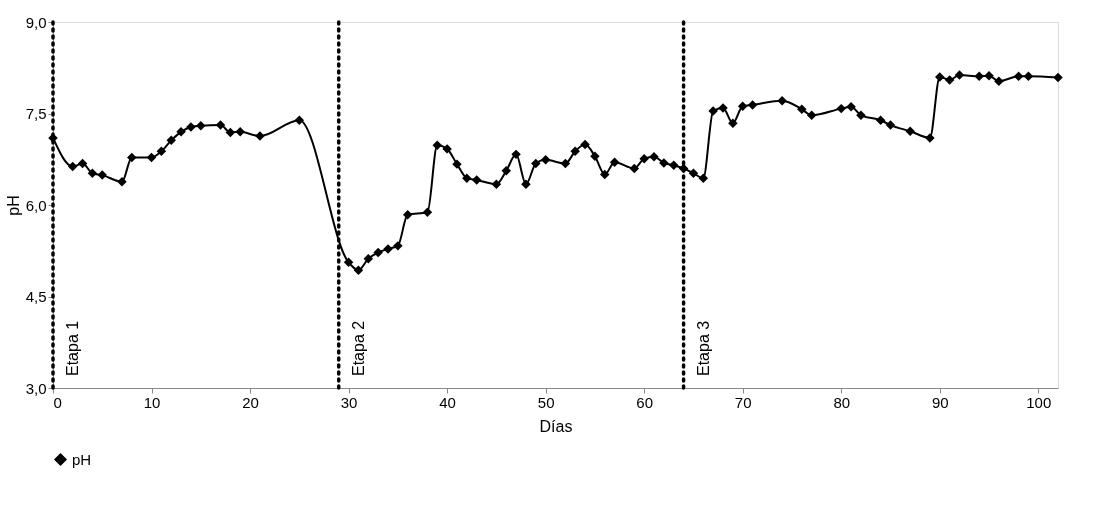 This screenshot has height=506, width=1108. I want to click on ref-line-label: Etapa 3, so click(703, 348).